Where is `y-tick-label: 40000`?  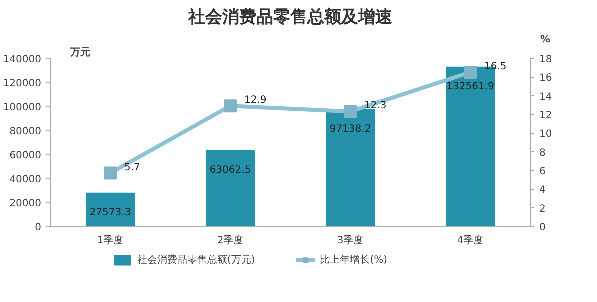 y-tick-label: 40000 is located at coordinates (26, 180).